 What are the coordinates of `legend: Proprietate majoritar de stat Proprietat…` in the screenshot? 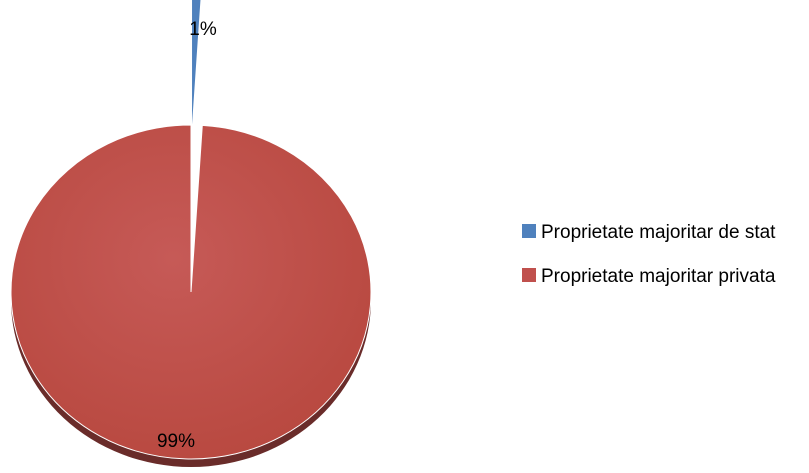 It's located at (664, 262).